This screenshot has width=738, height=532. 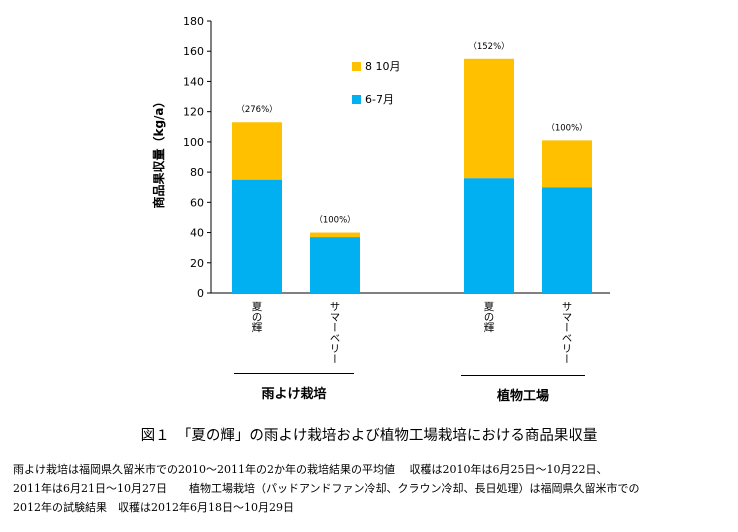 I want to click on group-label-plant-factory: 植物工場, so click(x=522, y=396).